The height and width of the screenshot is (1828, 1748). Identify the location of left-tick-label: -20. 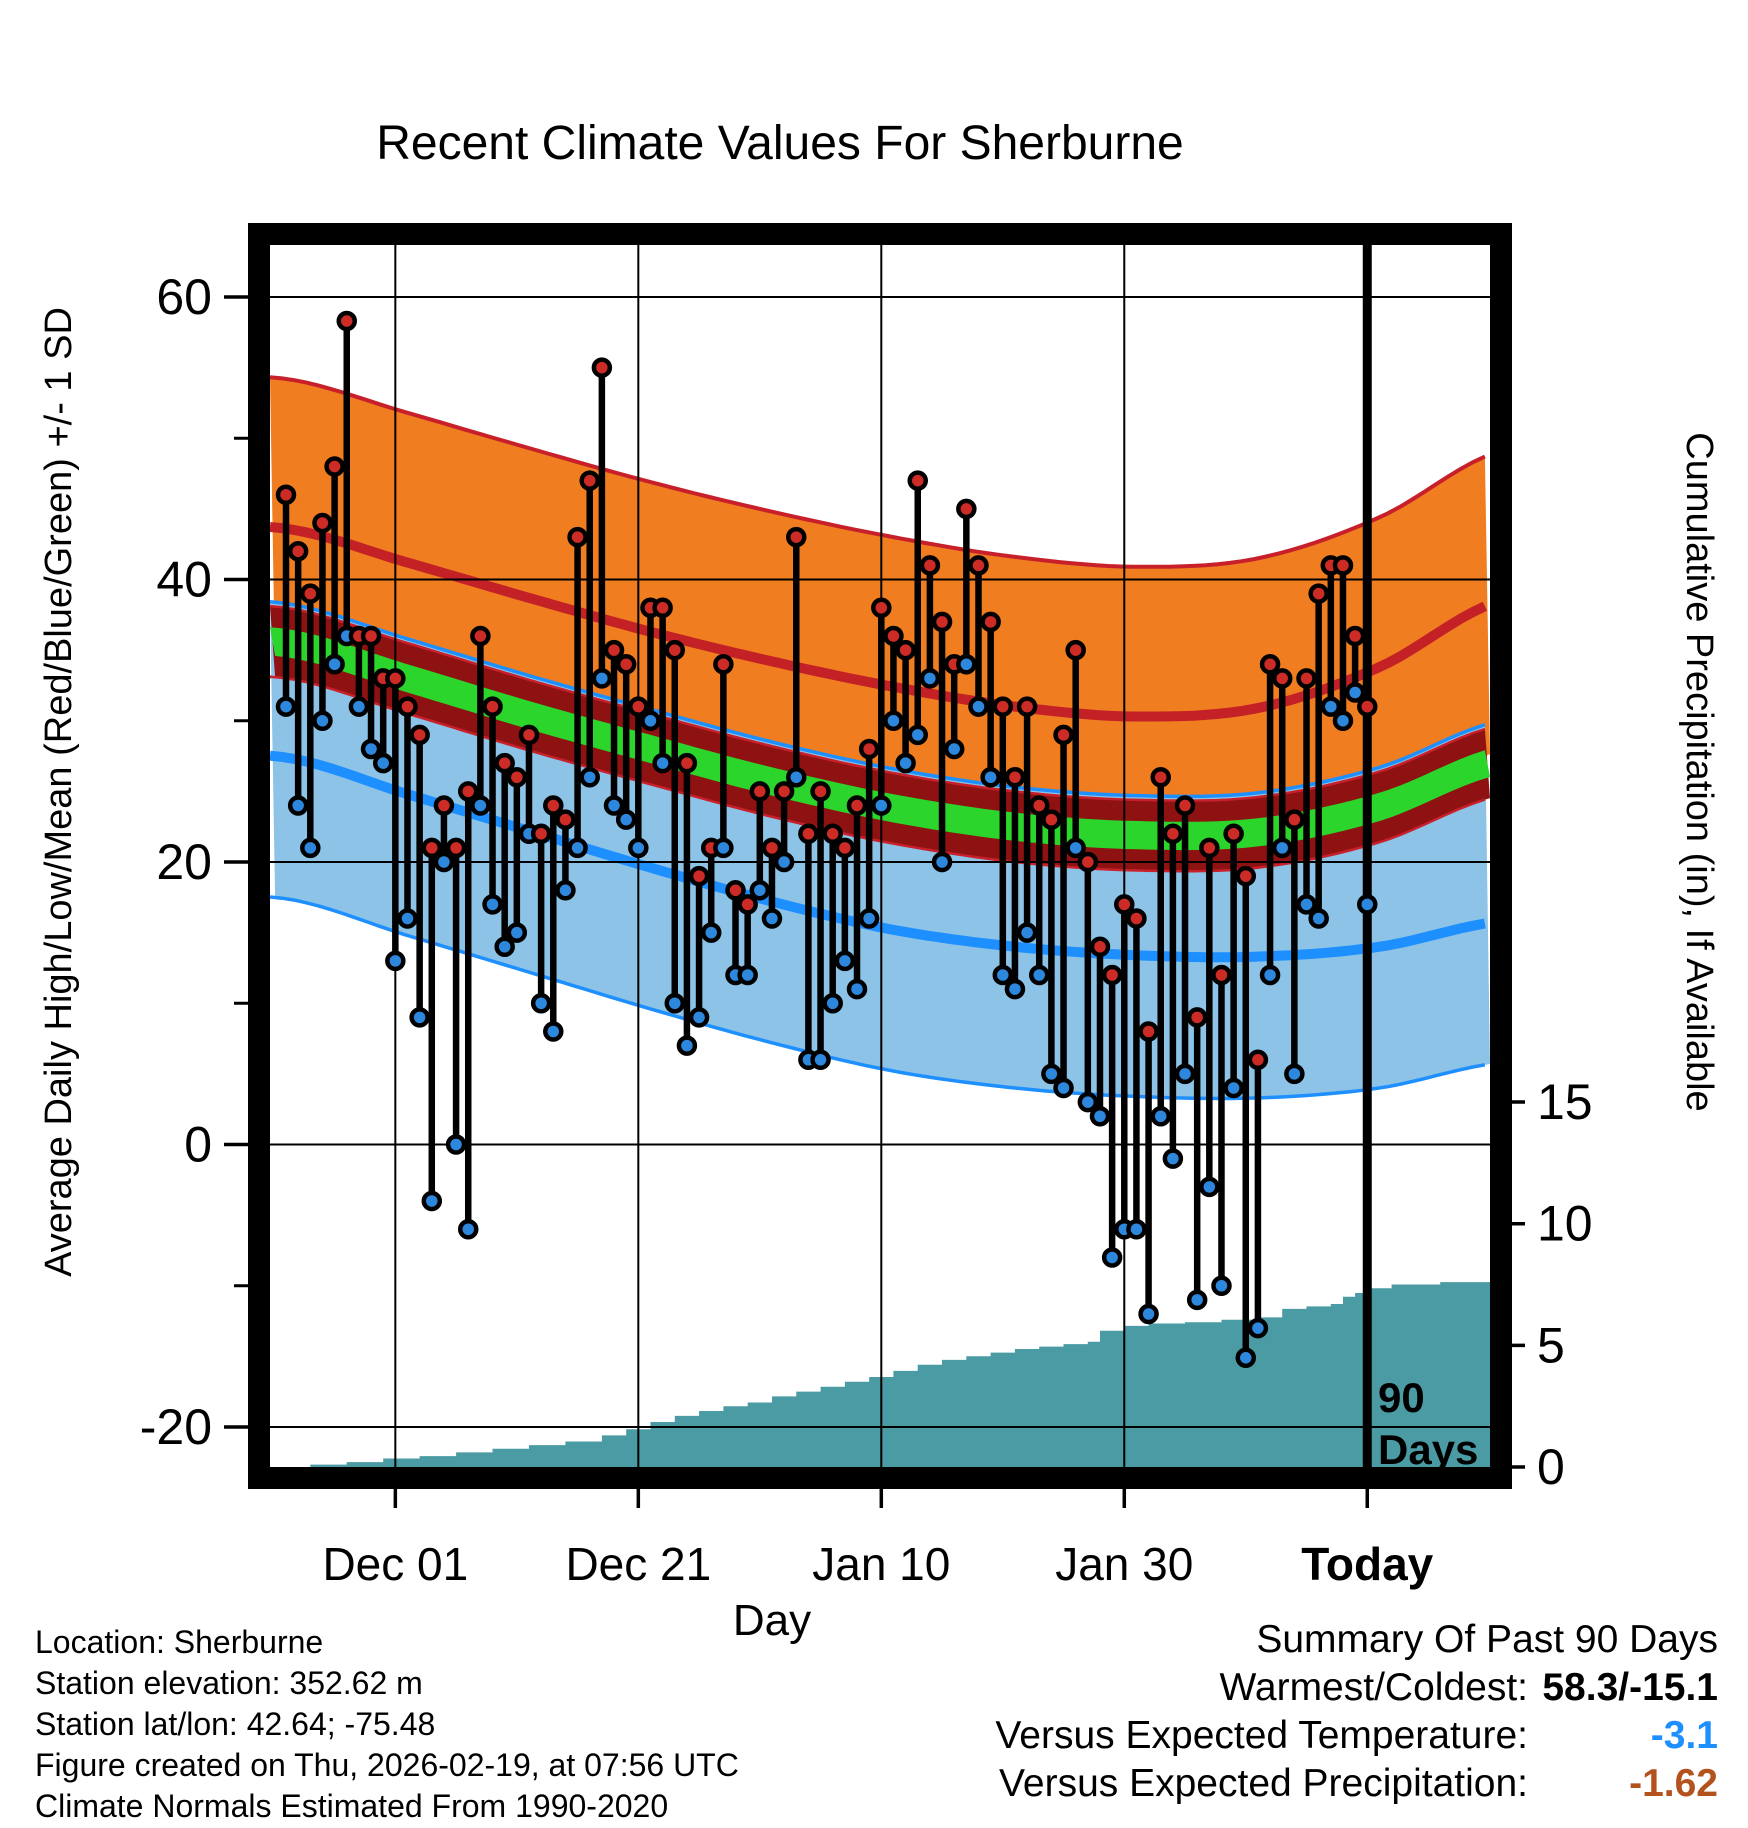
(176, 1427).